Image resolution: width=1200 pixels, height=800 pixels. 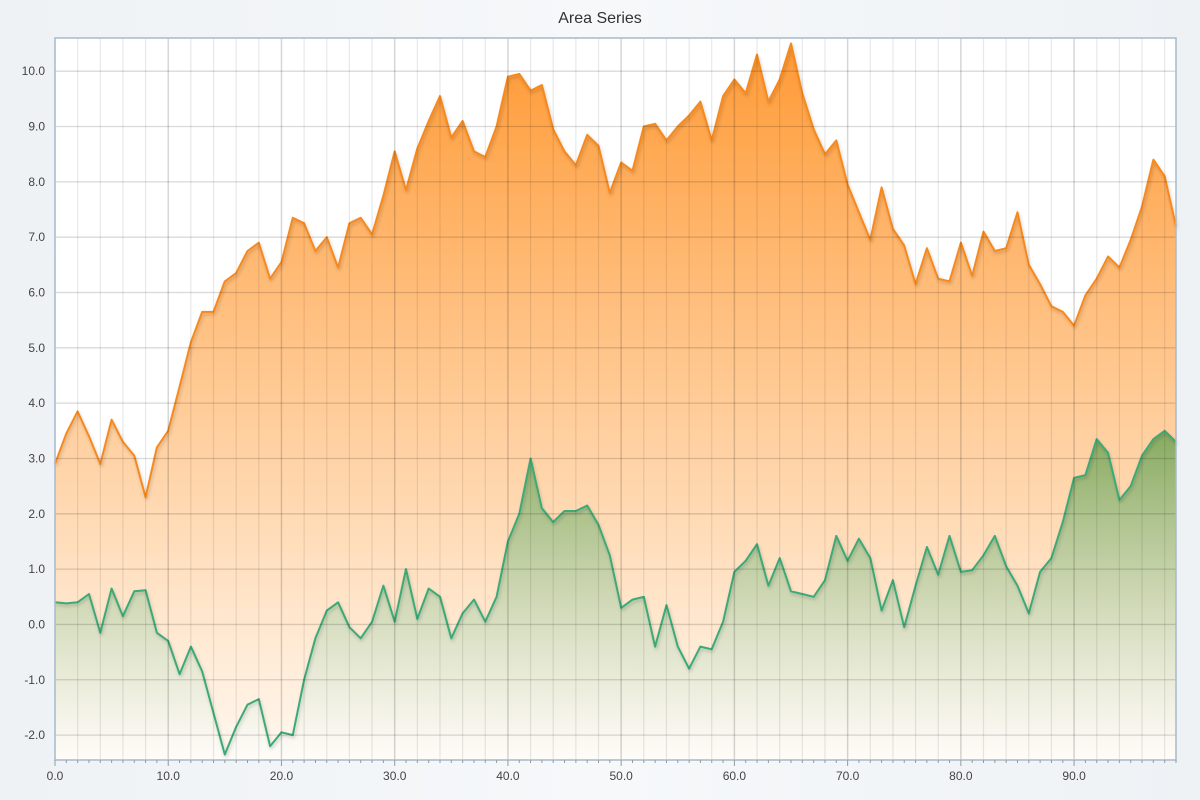 I want to click on x-tick-label: 0.0, so click(x=55, y=776).